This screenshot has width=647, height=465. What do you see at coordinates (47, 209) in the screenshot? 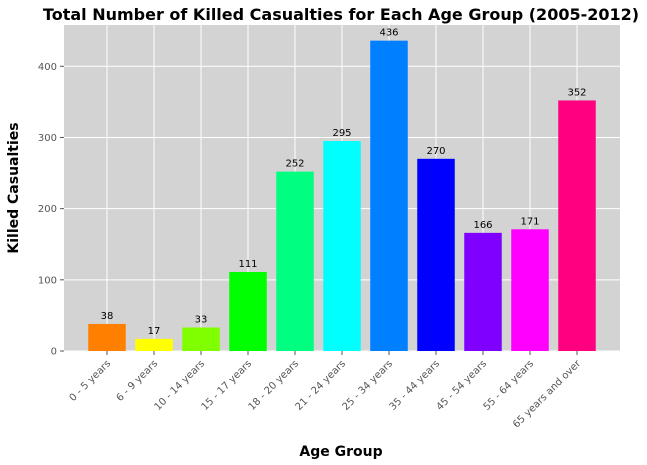
I see `y-tick-label: 200` at bounding box center [47, 209].